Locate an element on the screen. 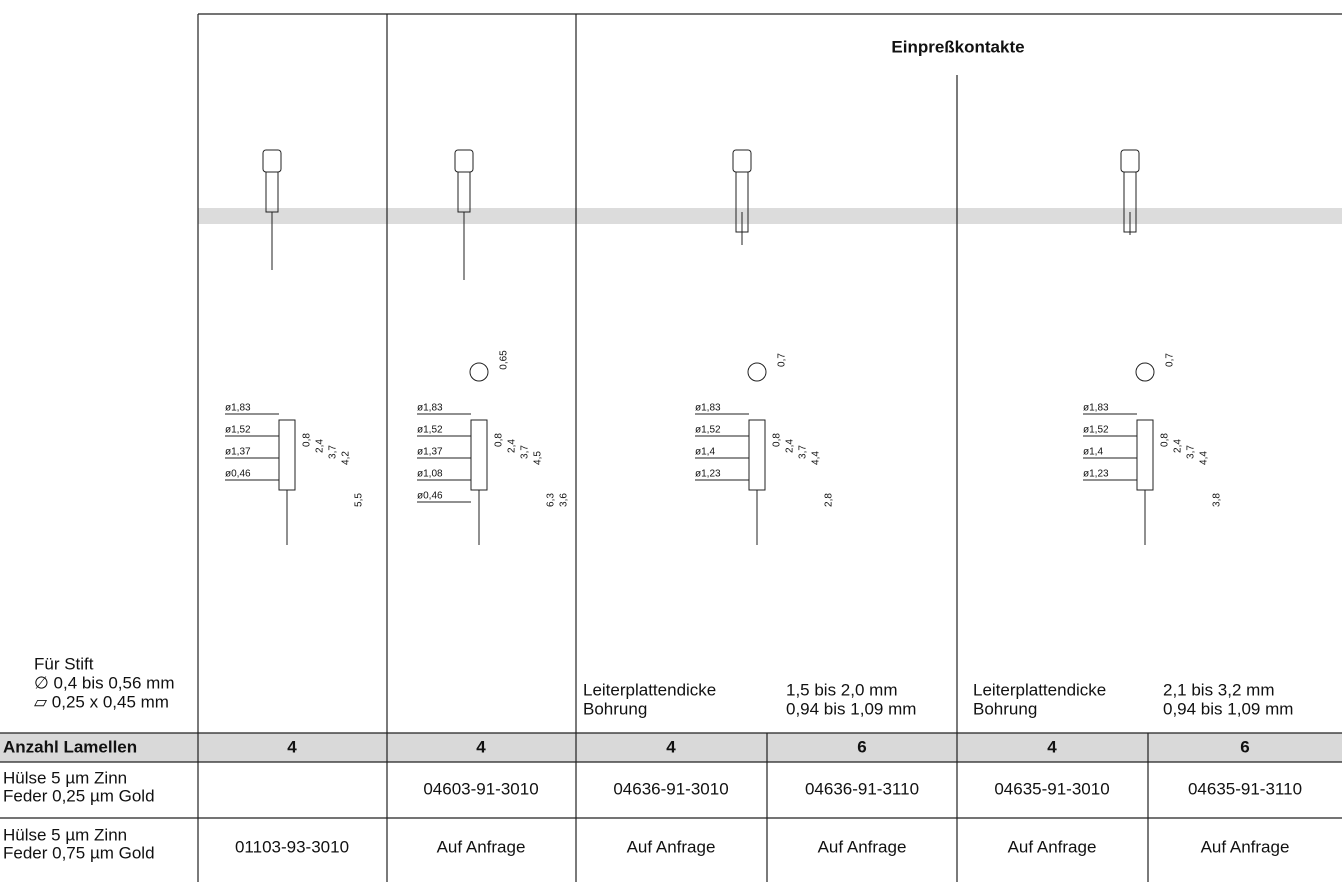  dimension-label: 3,6 is located at coordinates (564, 500).